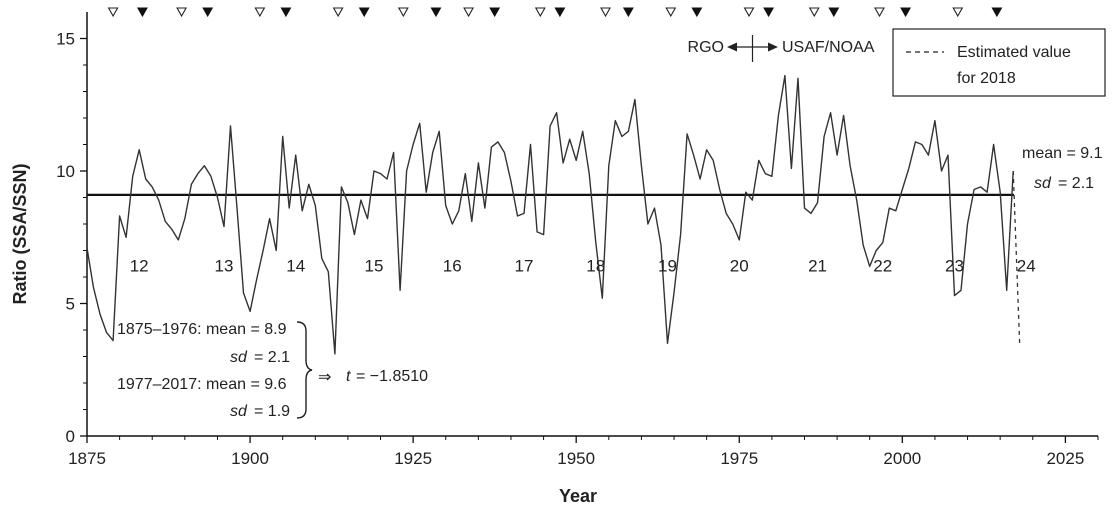  What do you see at coordinates (348, 376) in the screenshot?
I see `t-symbol: t` at bounding box center [348, 376].